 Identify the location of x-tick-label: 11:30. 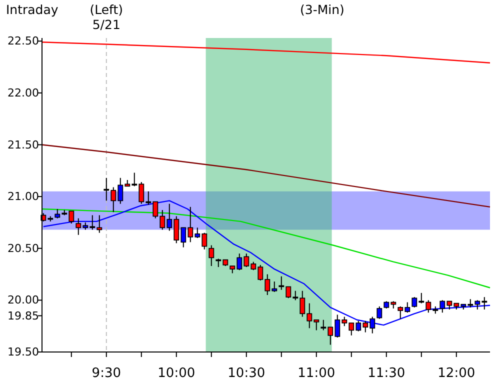
(387, 373).